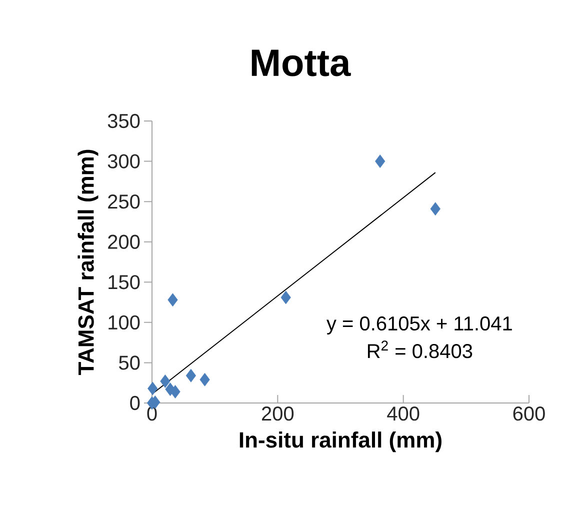 Image resolution: width=578 pixels, height=528 pixels. What do you see at coordinates (420, 349) in the screenshot?
I see `annotation: R$^{2}$ = 0.8403` at bounding box center [420, 349].